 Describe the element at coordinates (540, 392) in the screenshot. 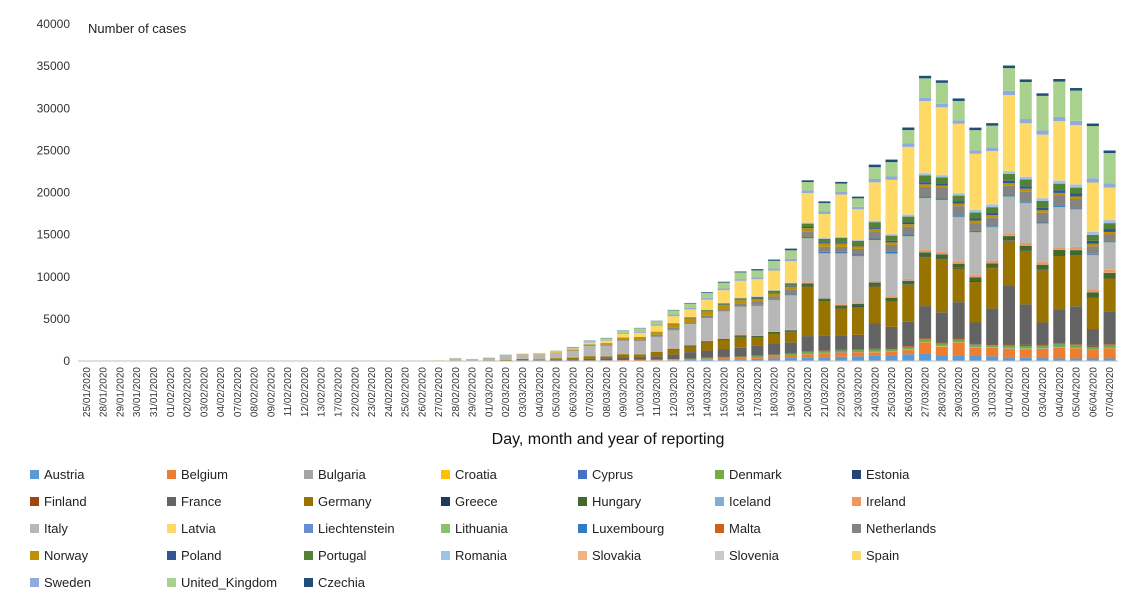

I see `x-tick-label: 04/03/2020` at that location.